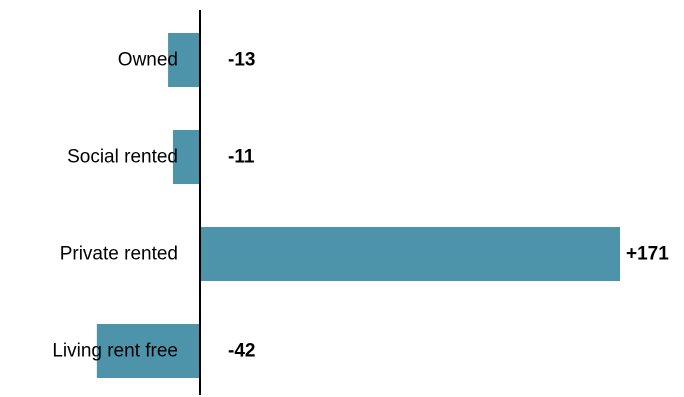  I want to click on value-label-private-rented: +171, so click(647, 254).